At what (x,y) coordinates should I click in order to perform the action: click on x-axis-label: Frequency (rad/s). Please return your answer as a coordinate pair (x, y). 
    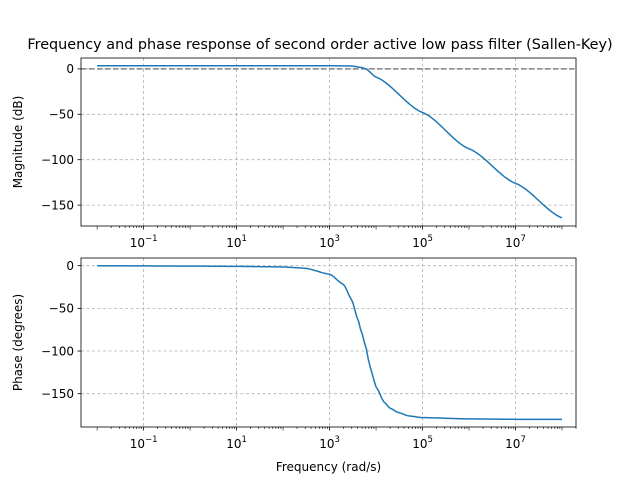
    Looking at the image, I should click on (328, 467).